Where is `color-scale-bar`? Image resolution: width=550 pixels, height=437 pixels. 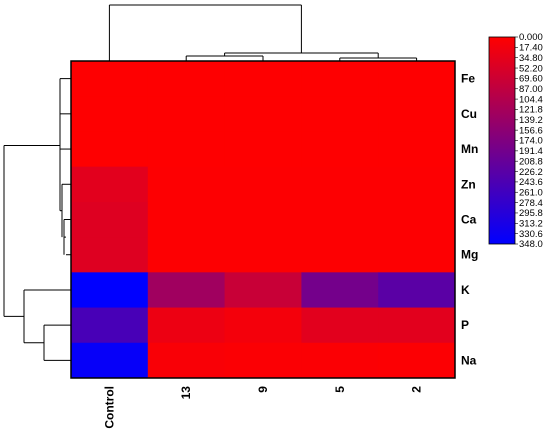 color-scale-bar is located at coordinates (502, 140).